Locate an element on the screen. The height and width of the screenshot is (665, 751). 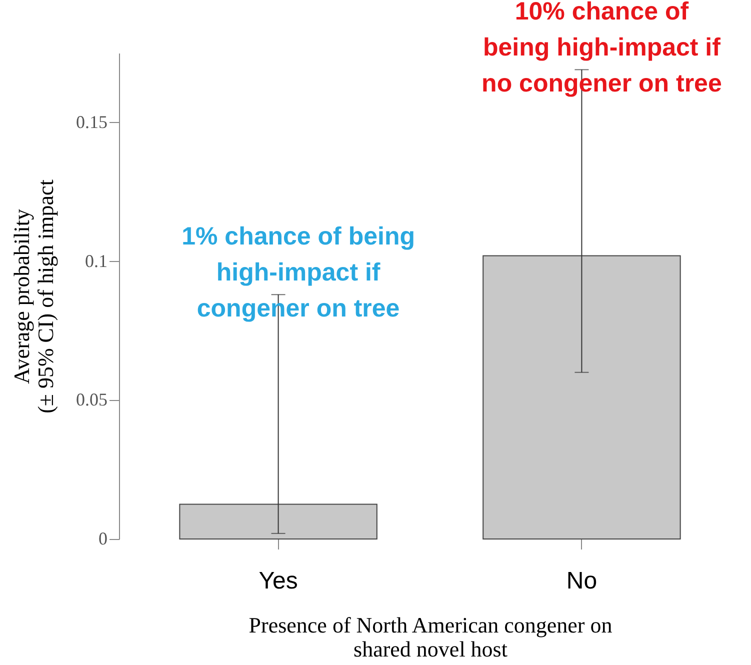
x-tick-label: Yes is located at coordinates (278, 581).